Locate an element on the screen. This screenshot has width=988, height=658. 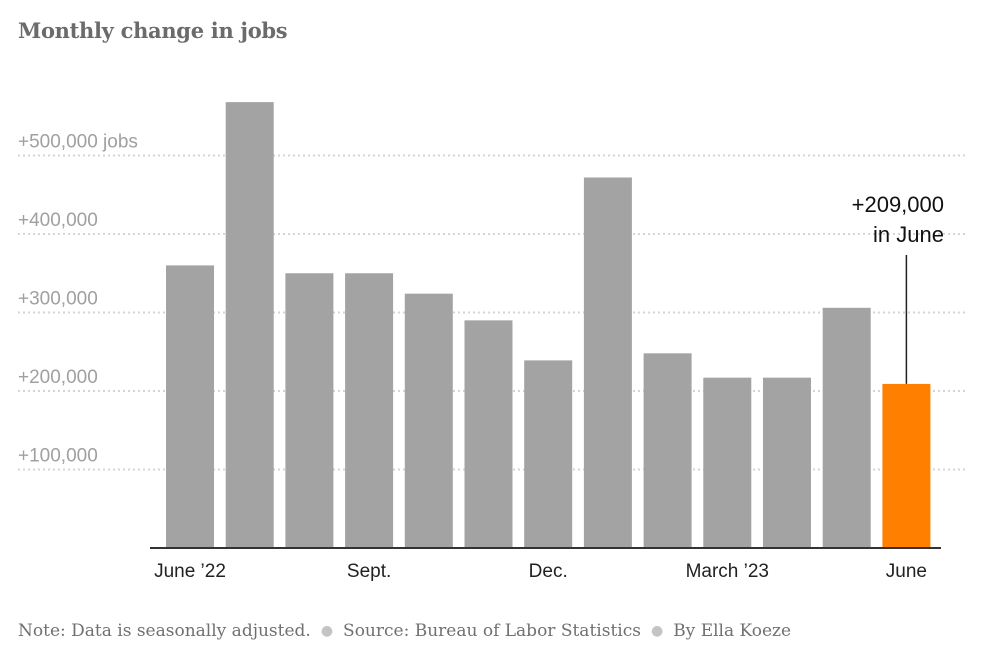
byline-text: By Ella Koeze is located at coordinates (732, 631).